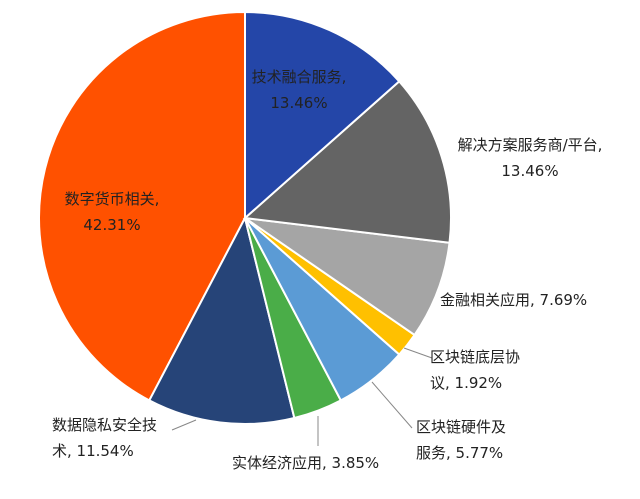  I want to click on data-label: 区块链底层协议, 1.92%, so click(475, 370).